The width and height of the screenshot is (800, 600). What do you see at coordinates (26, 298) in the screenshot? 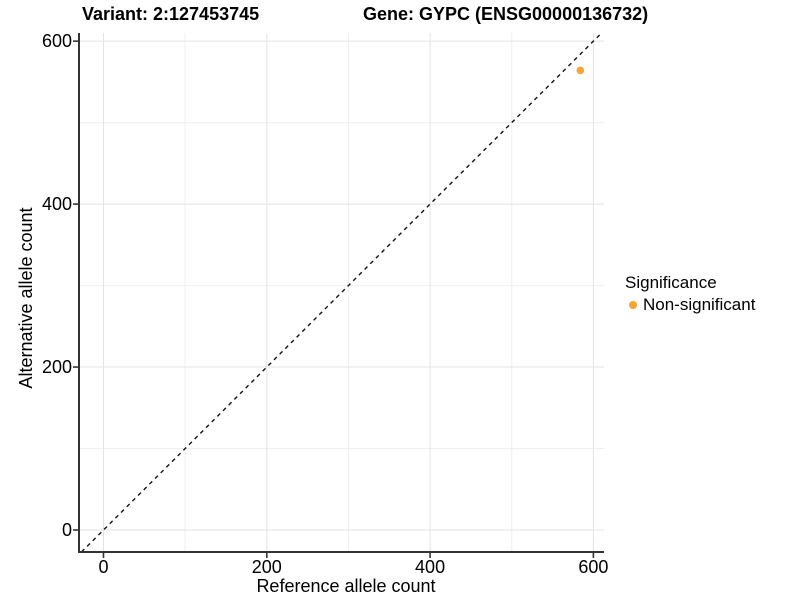
I see `y-axis-title: Alternative allele count` at bounding box center [26, 298].